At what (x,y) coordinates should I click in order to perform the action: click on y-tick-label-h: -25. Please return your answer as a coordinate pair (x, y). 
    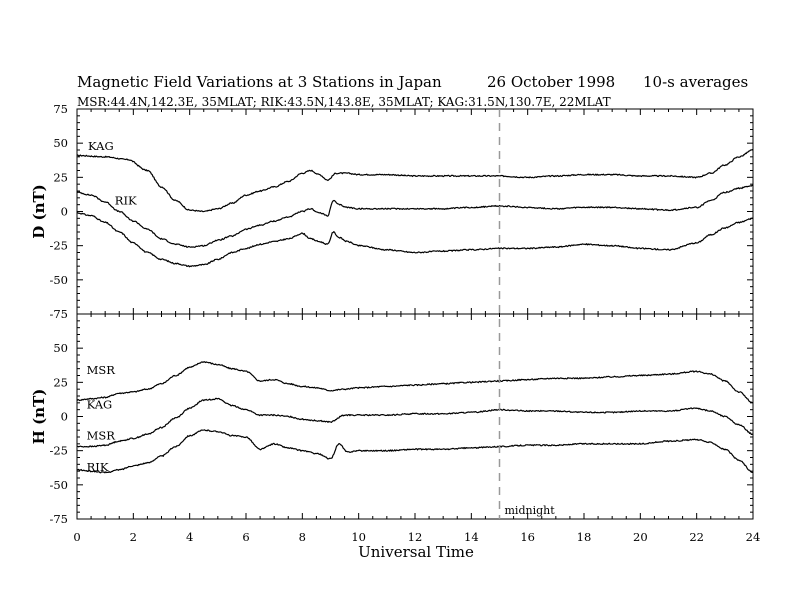
    Looking at the image, I should click on (58, 451).